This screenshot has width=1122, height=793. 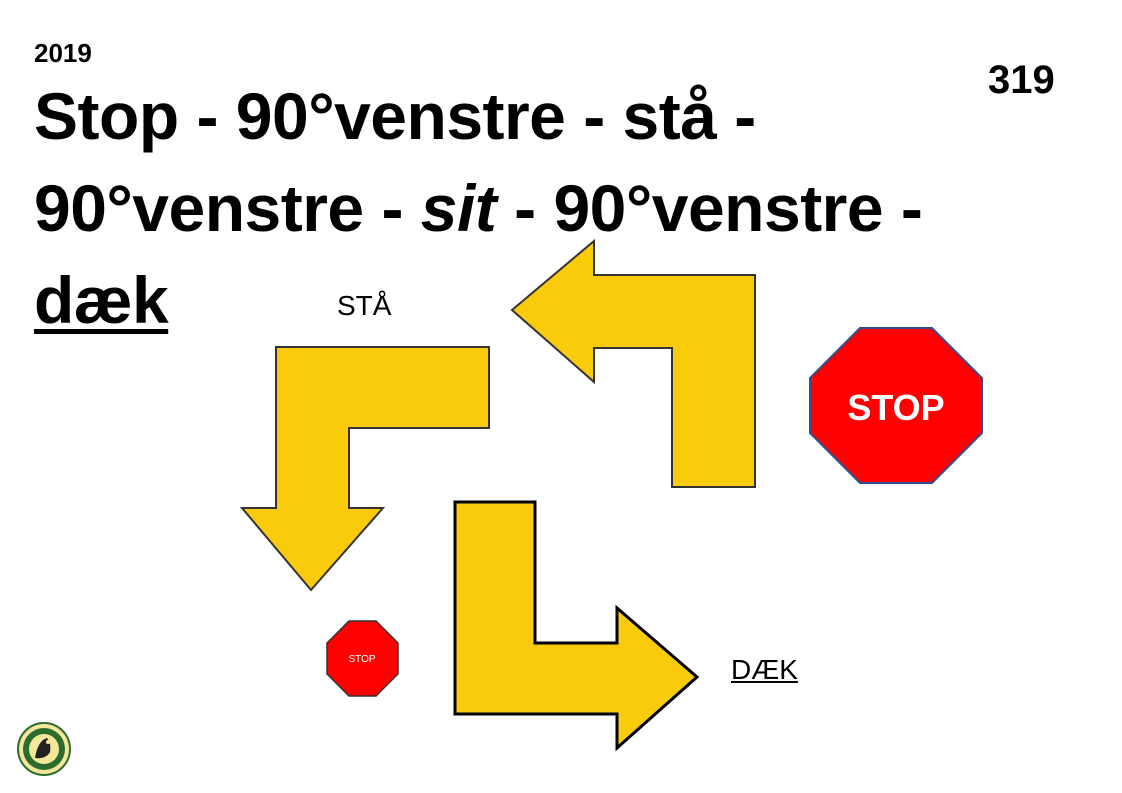 I want to click on year-label: 2019, so click(x=63, y=53).